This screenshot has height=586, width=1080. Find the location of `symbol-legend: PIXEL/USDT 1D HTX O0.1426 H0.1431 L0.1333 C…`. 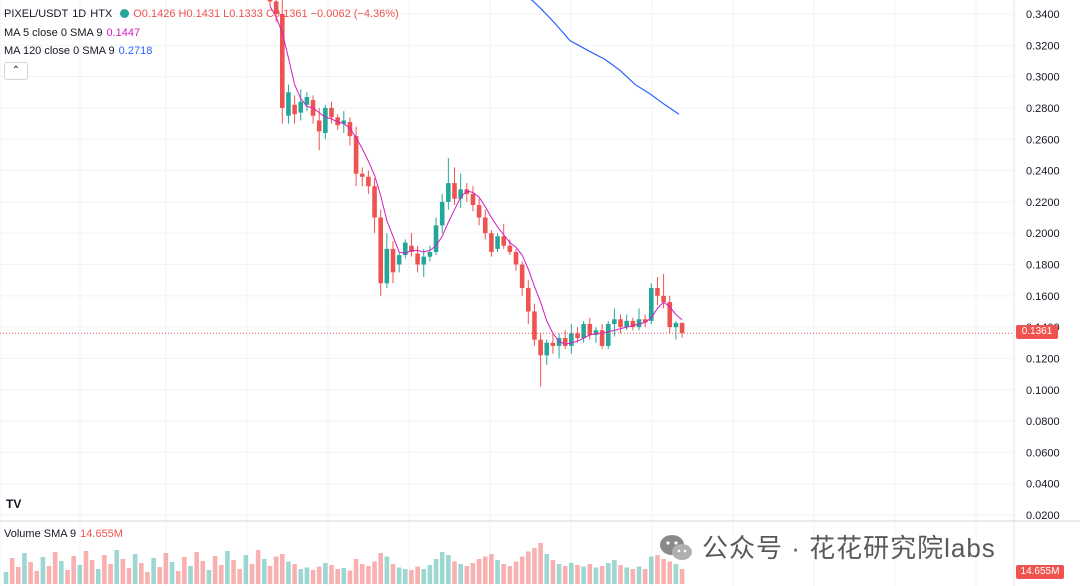

symbol-legend: PIXEL/USDT 1D HTX O0.1426 H0.1431 L0.1333 C… is located at coordinates (203, 14).